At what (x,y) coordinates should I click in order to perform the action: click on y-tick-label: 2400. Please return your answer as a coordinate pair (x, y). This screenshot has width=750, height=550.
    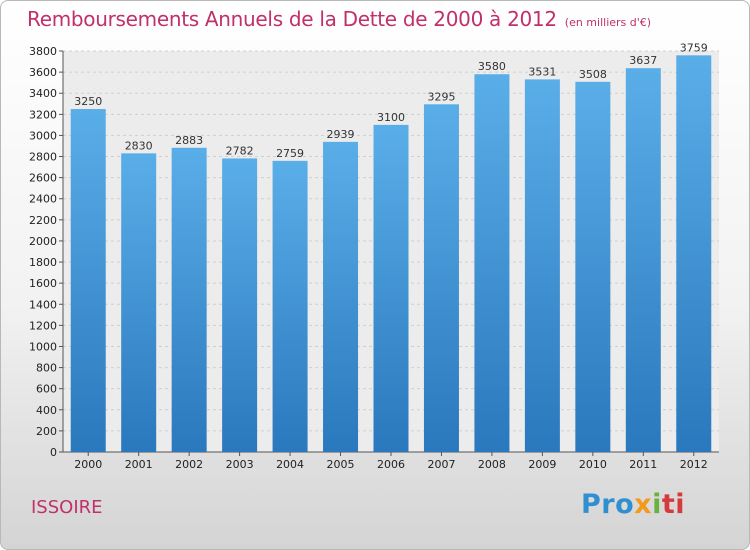
    Looking at the image, I should click on (43, 199).